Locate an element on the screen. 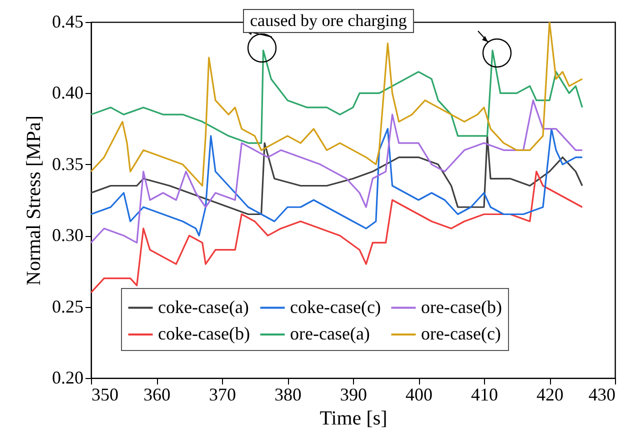  annotation: caused by ore charging is located at coordinates (328, 21).